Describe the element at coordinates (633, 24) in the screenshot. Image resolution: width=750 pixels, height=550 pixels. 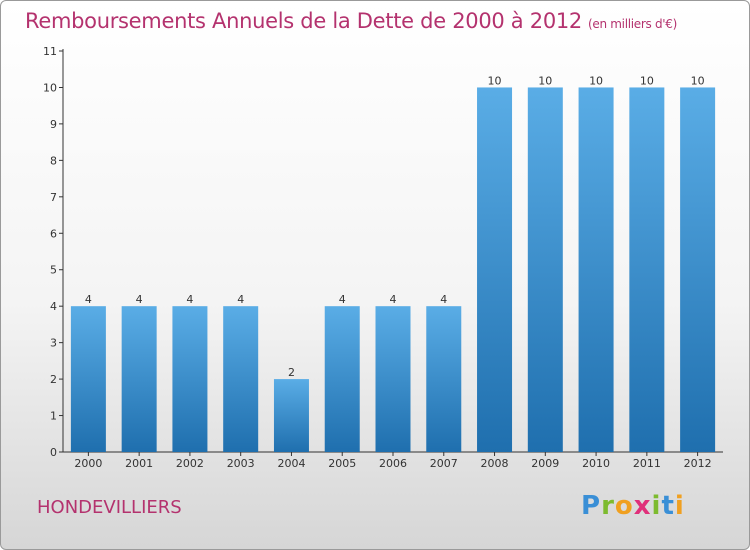
I see `chart-unit: (en milliers d'€)` at that location.